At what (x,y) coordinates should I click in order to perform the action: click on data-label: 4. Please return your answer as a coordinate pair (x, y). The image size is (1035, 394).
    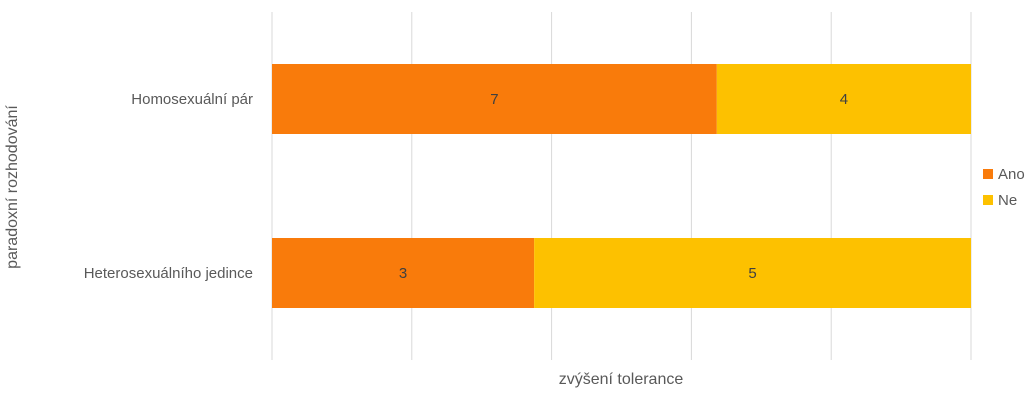
    Looking at the image, I should click on (844, 99).